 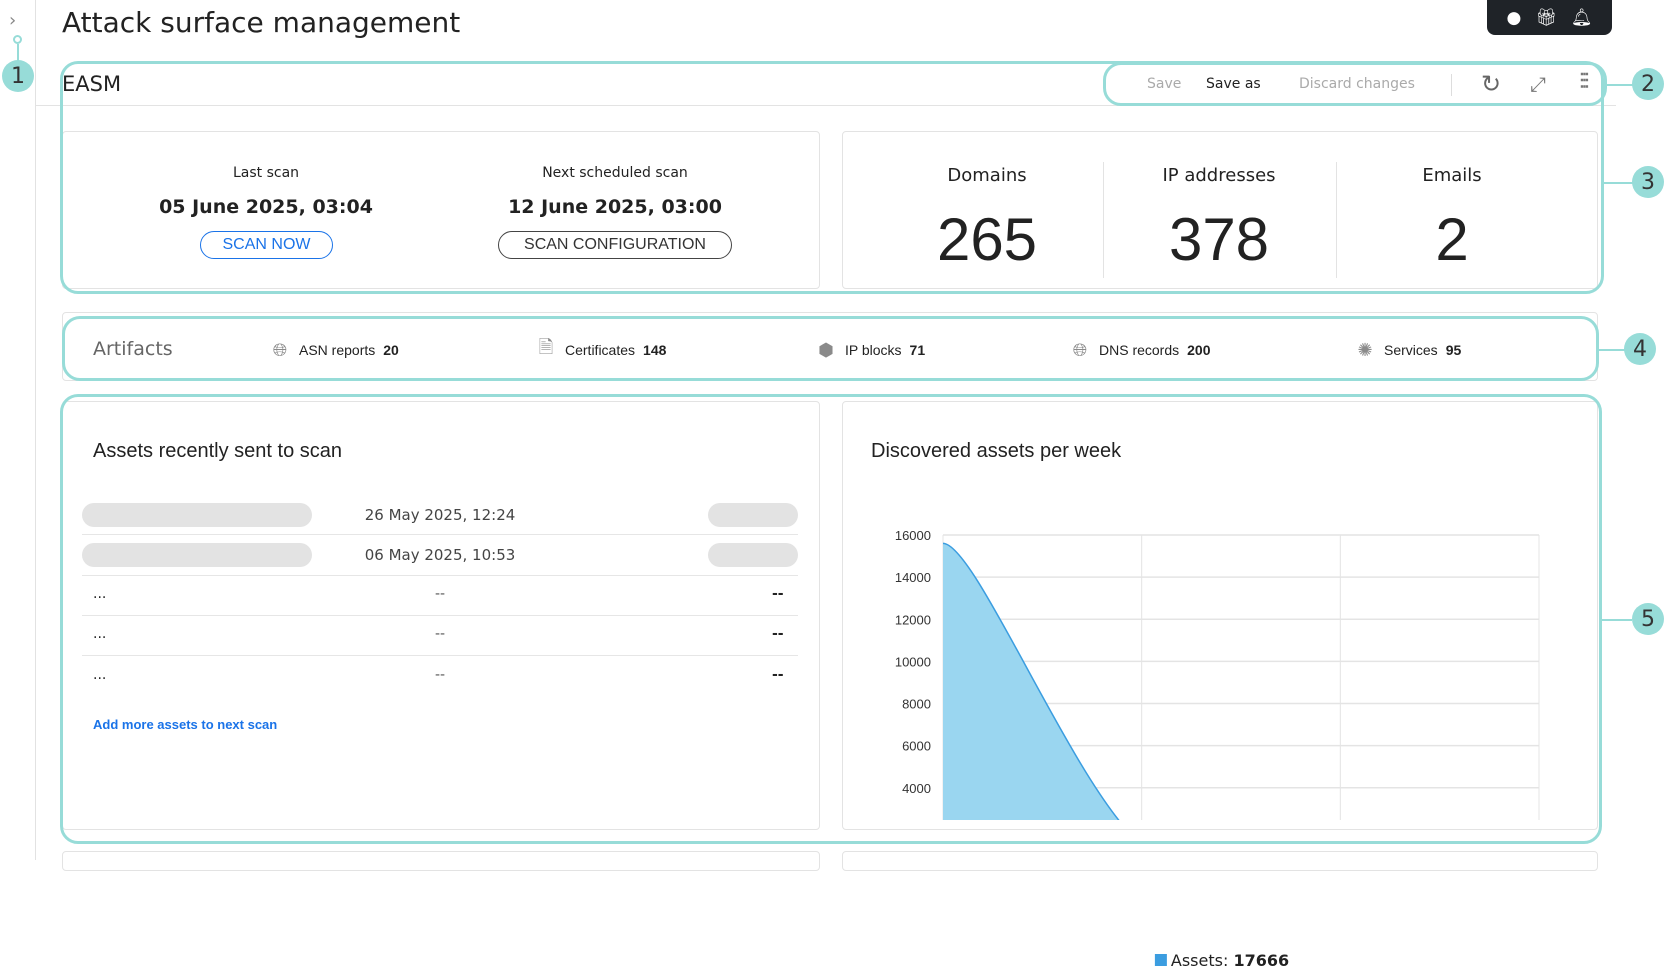 What do you see at coordinates (1546, 17) in the screenshot?
I see `gift-icon: 🎁︎` at bounding box center [1546, 17].